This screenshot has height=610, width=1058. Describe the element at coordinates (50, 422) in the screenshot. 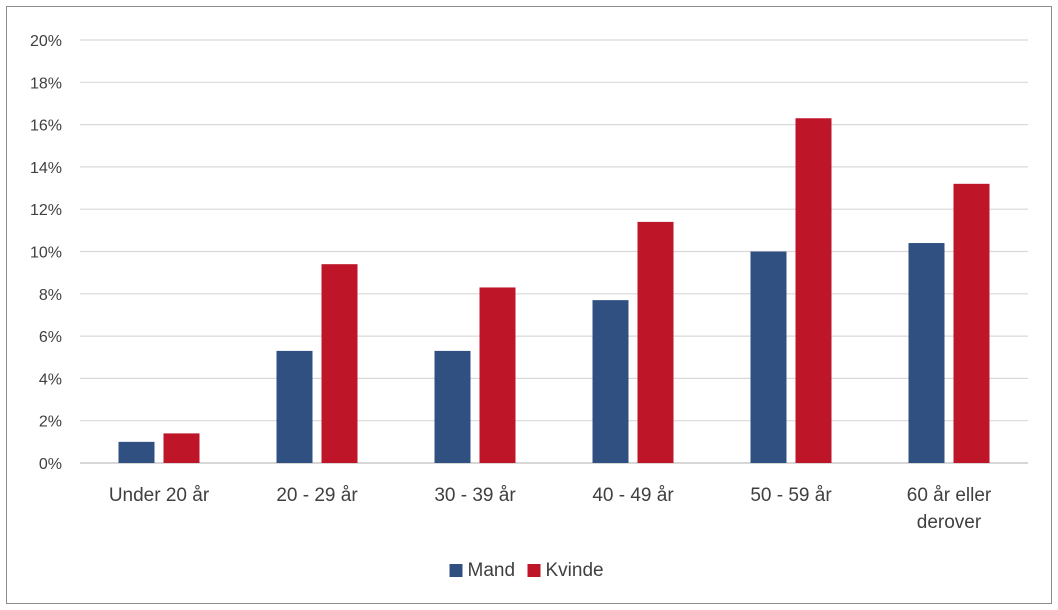

I see `y-tick-label: 2%` at that location.